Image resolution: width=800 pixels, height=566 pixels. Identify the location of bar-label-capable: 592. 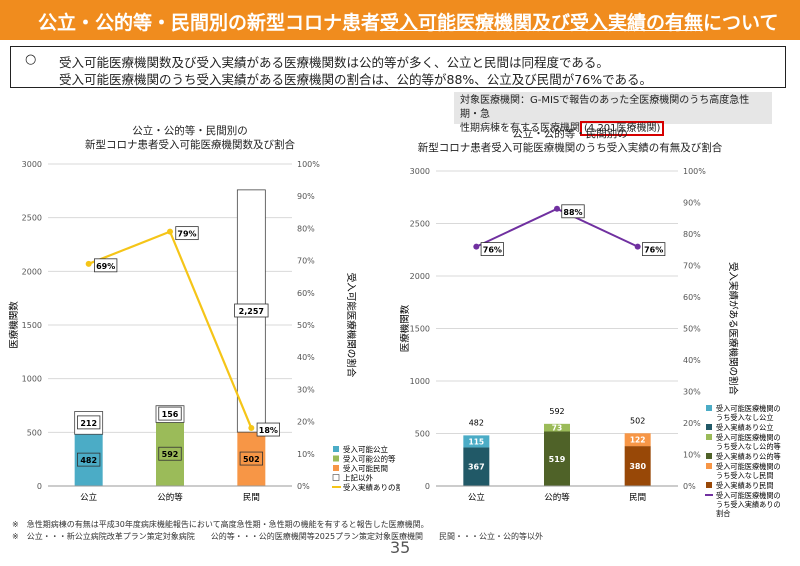
(170, 454).